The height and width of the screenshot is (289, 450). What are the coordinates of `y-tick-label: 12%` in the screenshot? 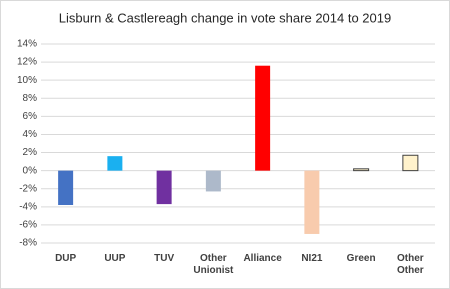 It's located at (27, 62).